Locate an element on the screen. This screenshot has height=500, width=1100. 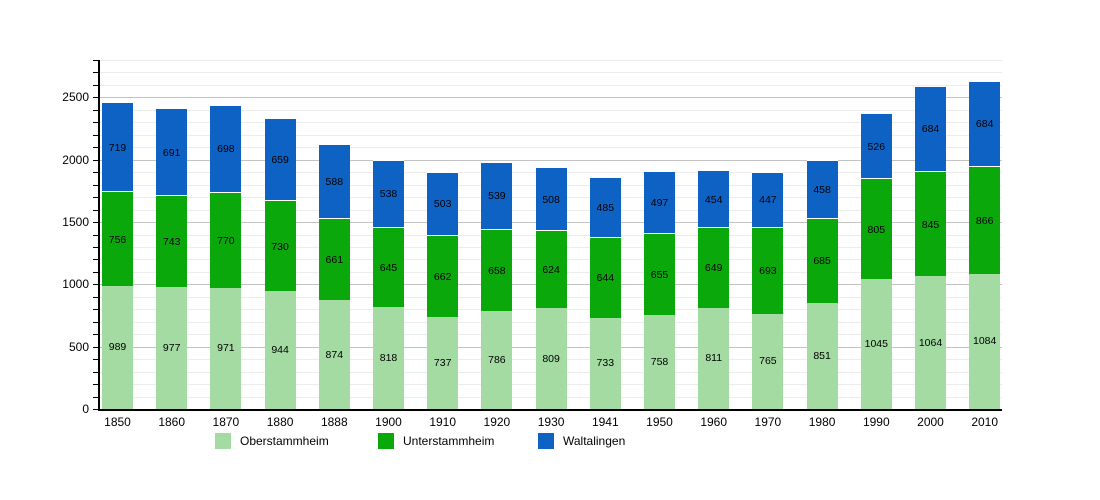
legend-label: Waltalingen is located at coordinates (594, 441).